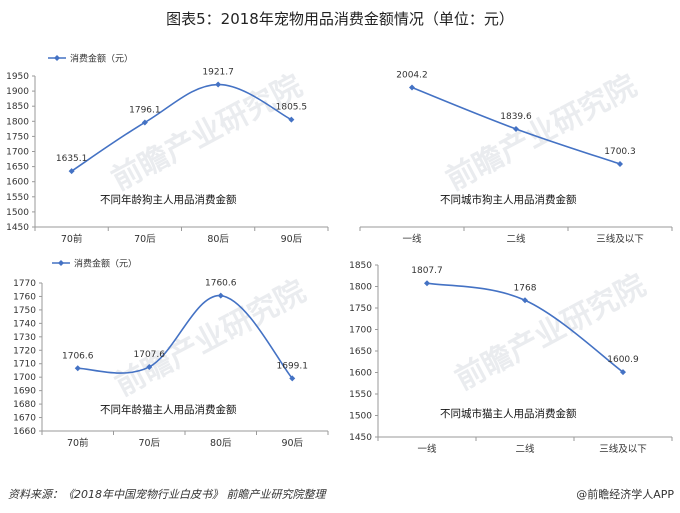 The height and width of the screenshot is (513, 680). I want to click on data-label: 1706.6, so click(78, 356).